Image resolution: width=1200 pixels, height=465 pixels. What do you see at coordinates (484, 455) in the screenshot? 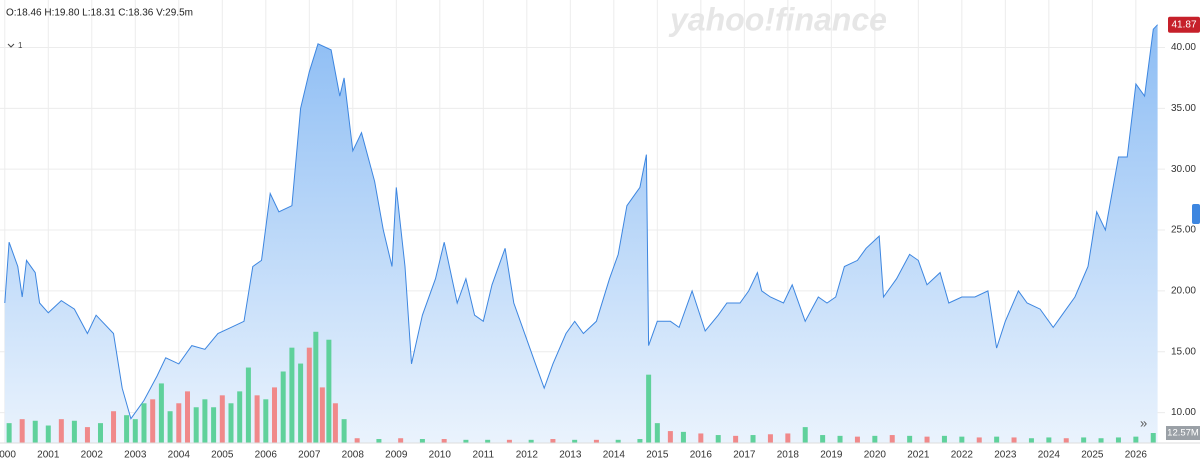
I see `x-tick-label: 2011` at bounding box center [484, 455].